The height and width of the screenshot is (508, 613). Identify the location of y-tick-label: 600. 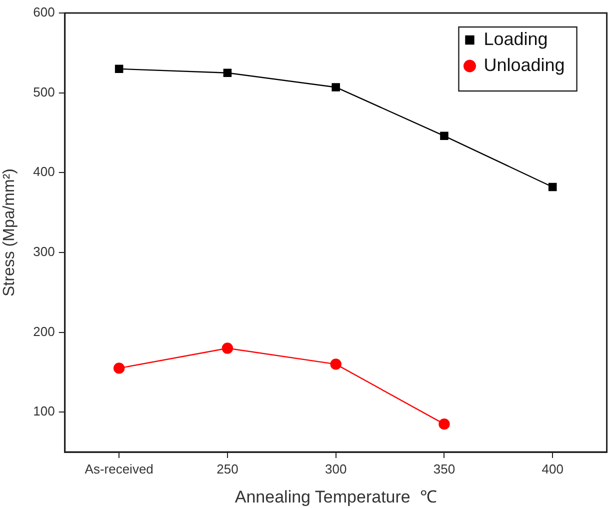
(44, 12).